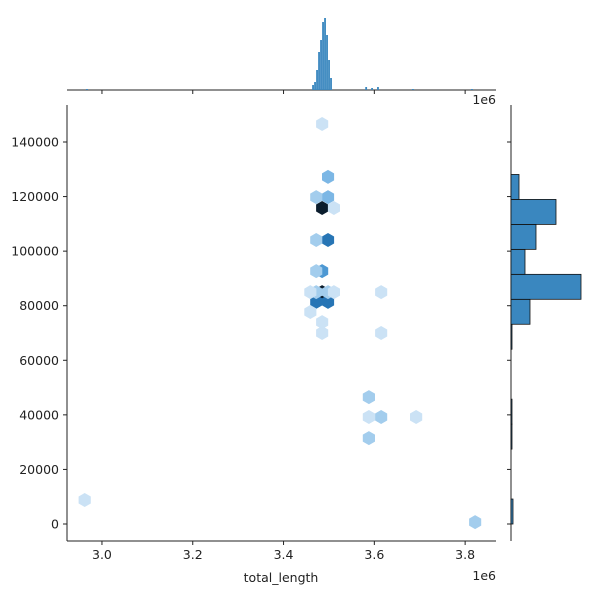  Describe the element at coordinates (39, 305) in the screenshot. I see `y-tick-label: 80000` at that location.